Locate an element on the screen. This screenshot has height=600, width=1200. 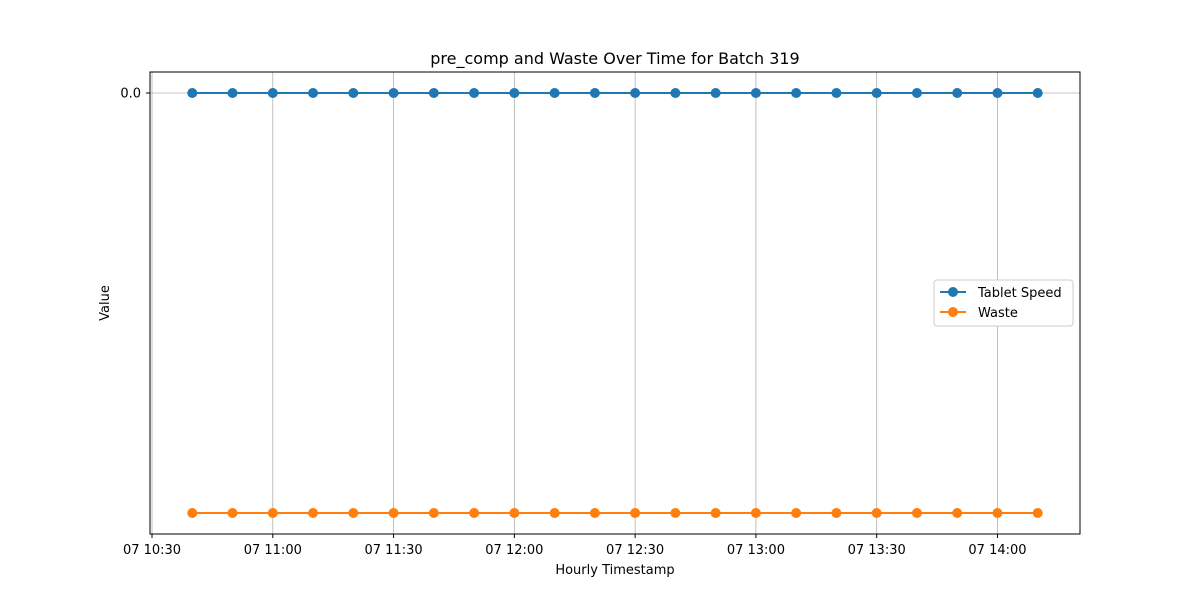
legend-label-tablet-speed: Tablet Speed is located at coordinates (1019, 293).